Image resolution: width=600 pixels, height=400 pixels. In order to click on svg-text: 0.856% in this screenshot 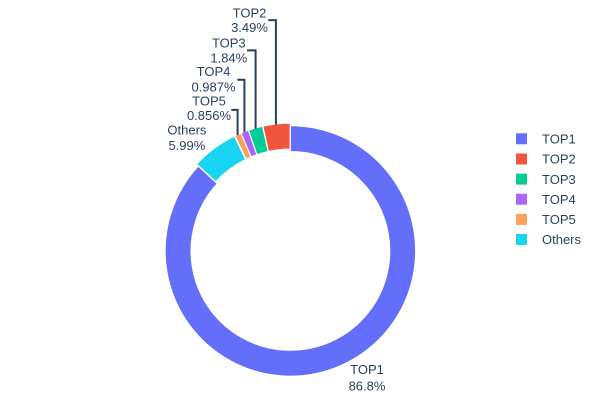, I will do `click(209, 115)`.